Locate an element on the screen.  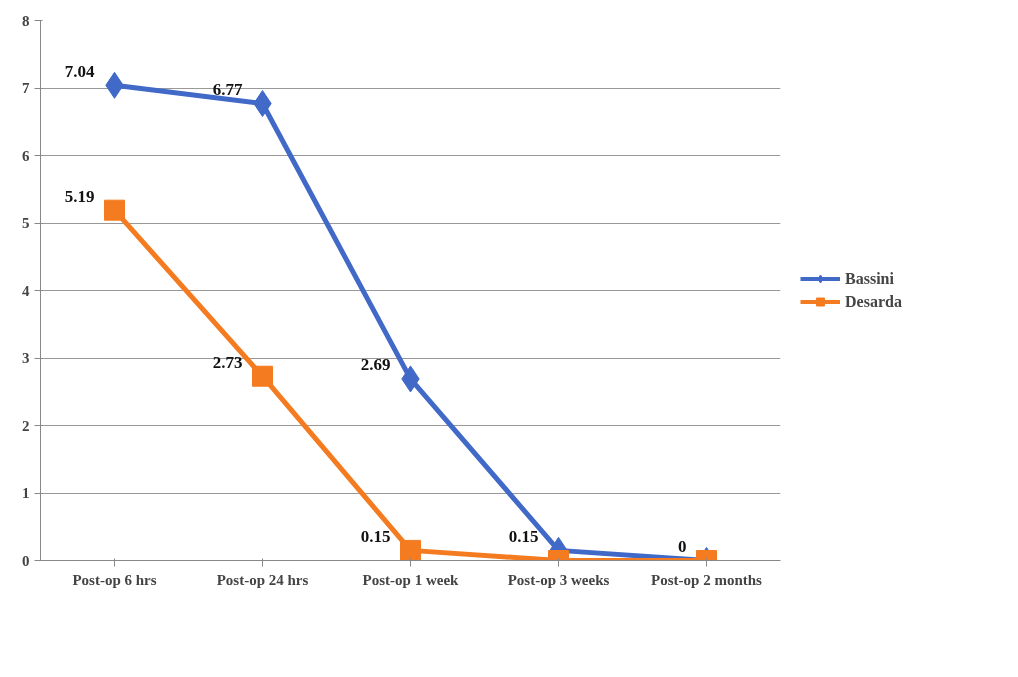
y-tick-label: 8 is located at coordinates (26, 20).